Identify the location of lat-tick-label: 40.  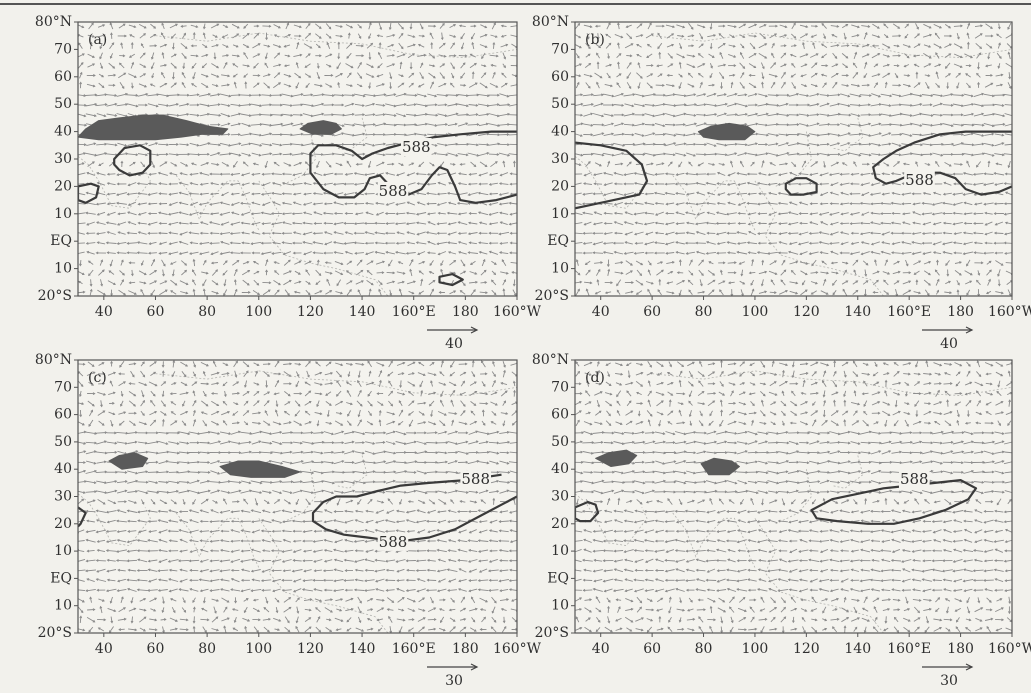
(63, 132).